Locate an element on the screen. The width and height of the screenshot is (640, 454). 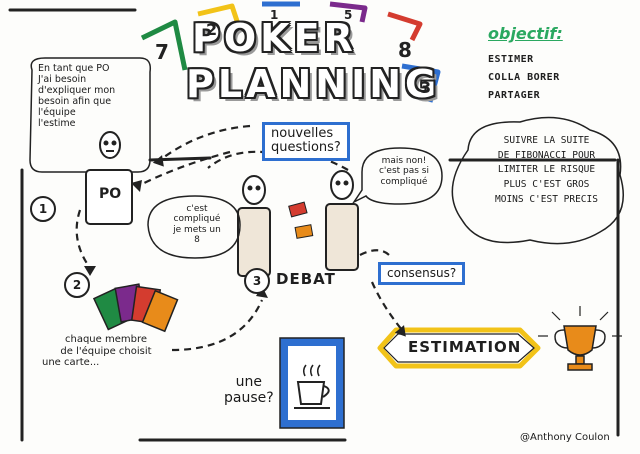
choose-card-line: de l'équipe choisit is located at coordinates (106, 351).